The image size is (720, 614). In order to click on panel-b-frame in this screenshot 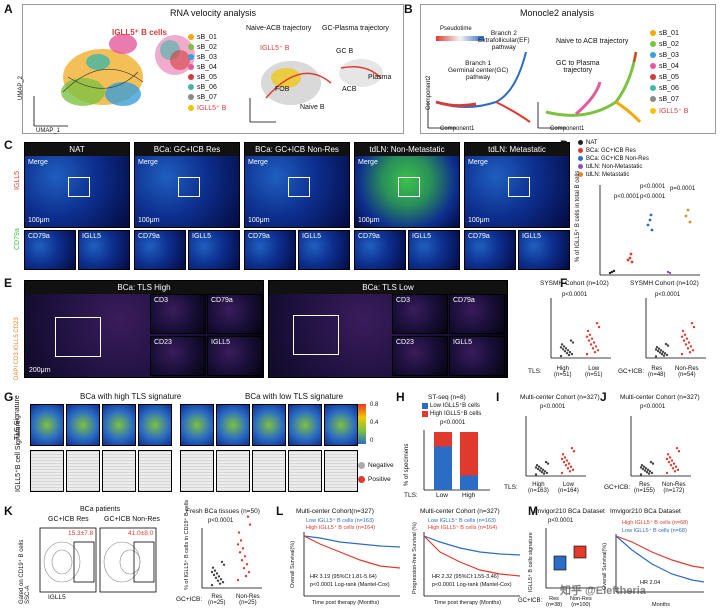, I will do `click(568, 69)`.